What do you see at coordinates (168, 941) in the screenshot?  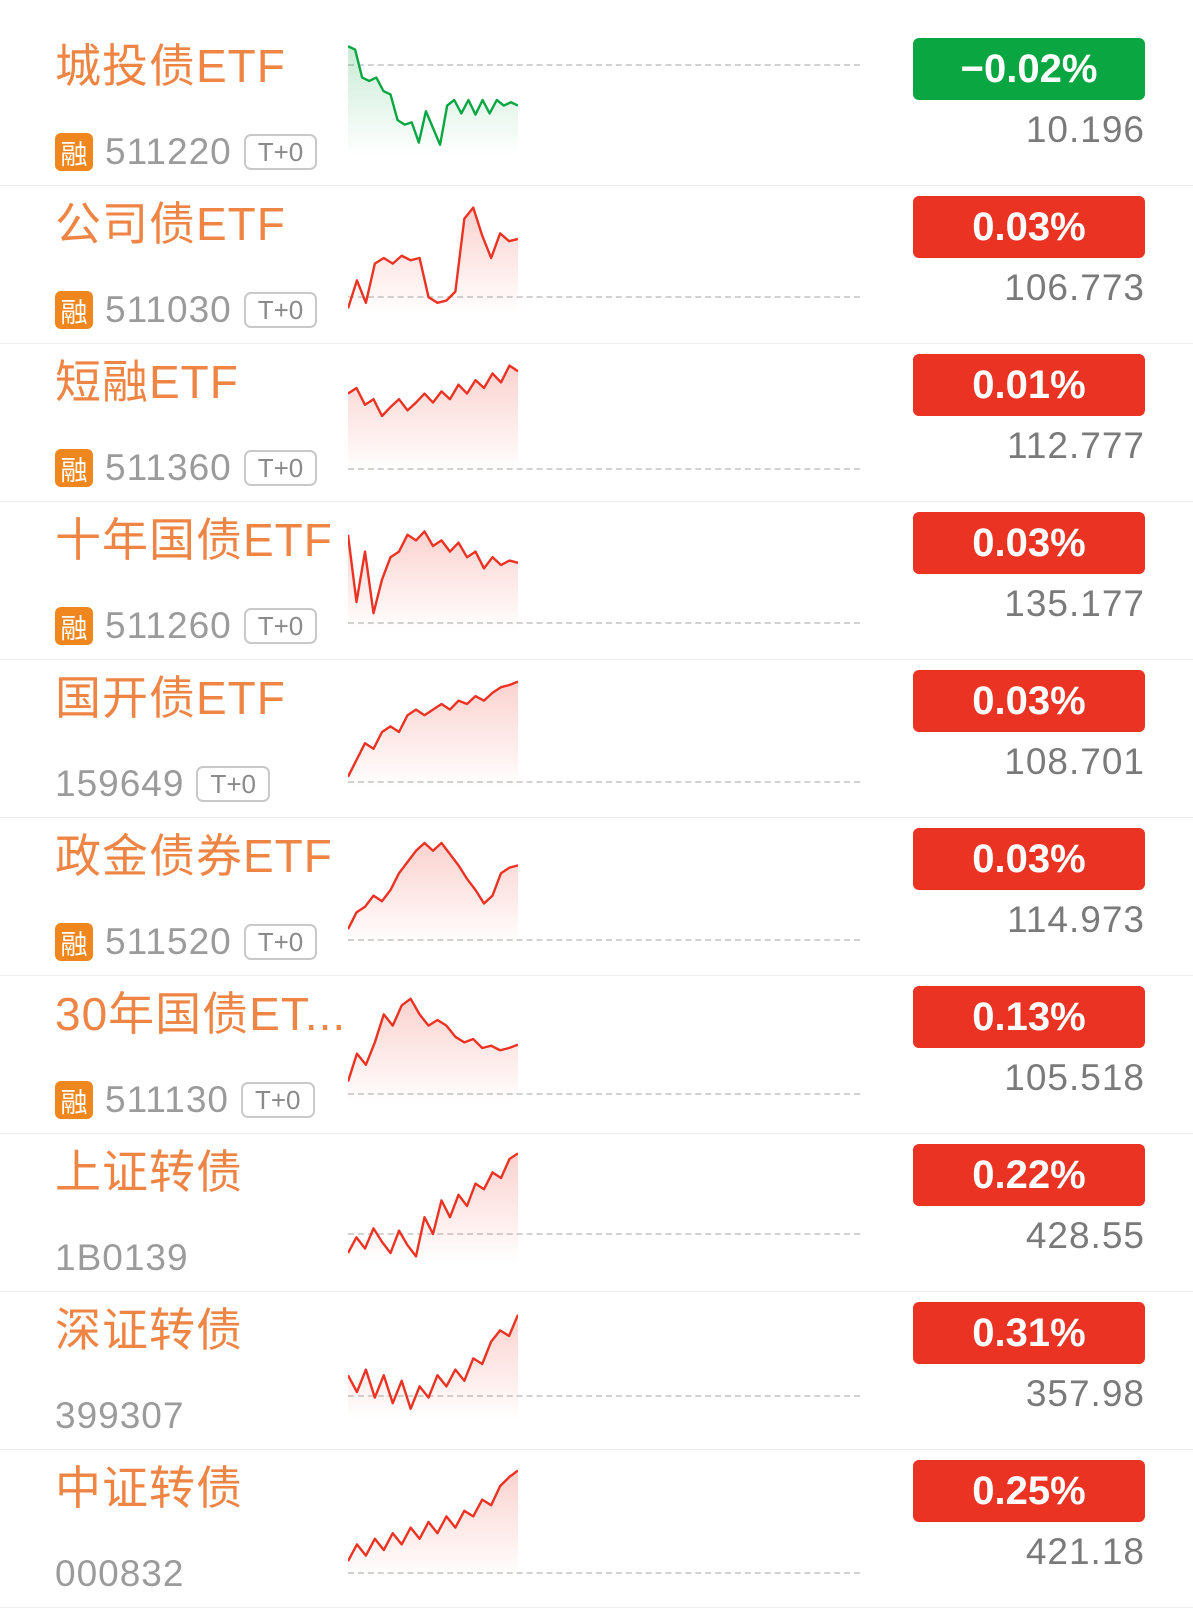 I see `etf-code: 511520` at bounding box center [168, 941].